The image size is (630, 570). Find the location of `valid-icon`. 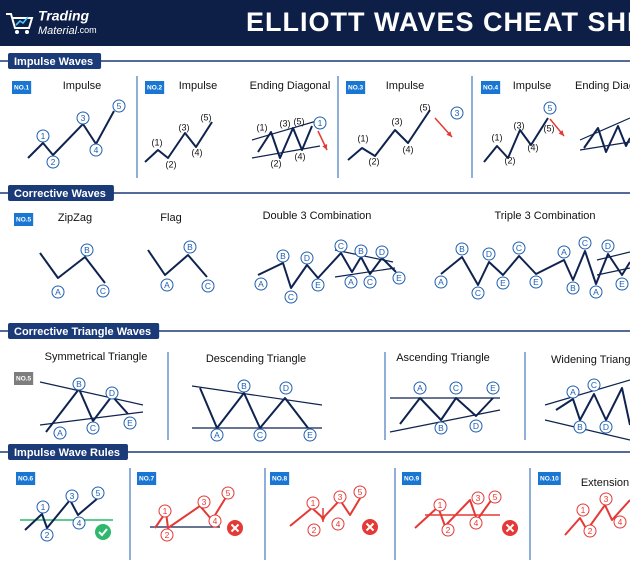

valid-icon is located at coordinates (103, 532).